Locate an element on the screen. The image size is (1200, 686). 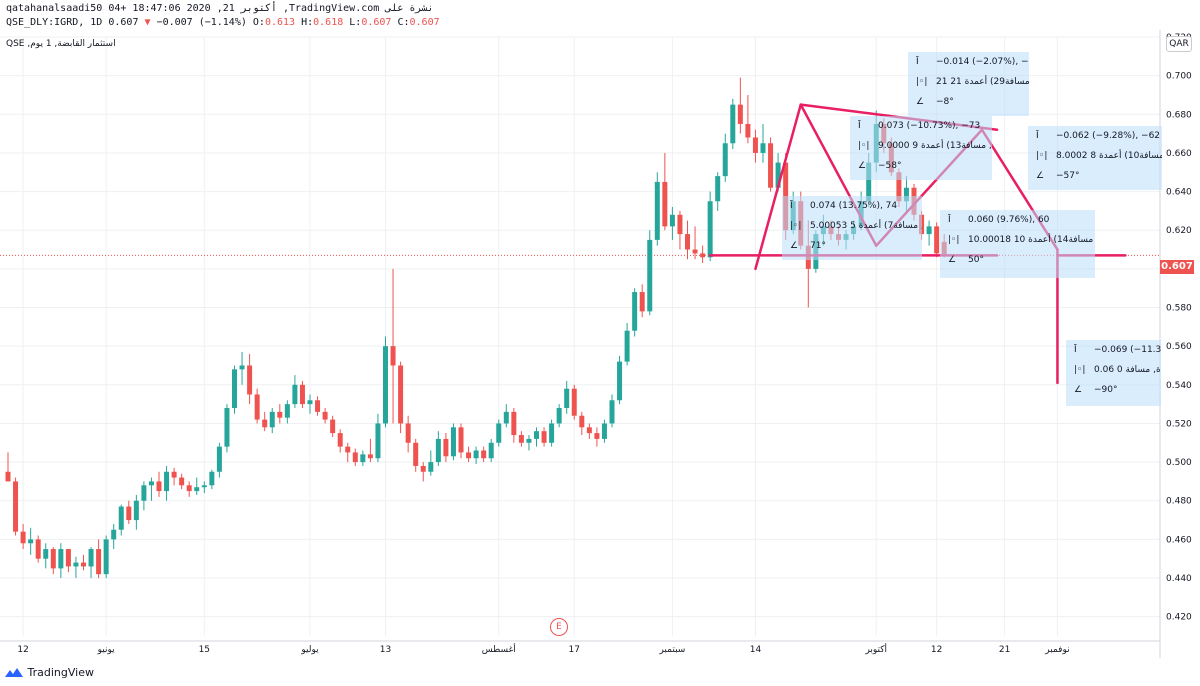
tradingview-watermark: TradingView is located at coordinates (47, 672).